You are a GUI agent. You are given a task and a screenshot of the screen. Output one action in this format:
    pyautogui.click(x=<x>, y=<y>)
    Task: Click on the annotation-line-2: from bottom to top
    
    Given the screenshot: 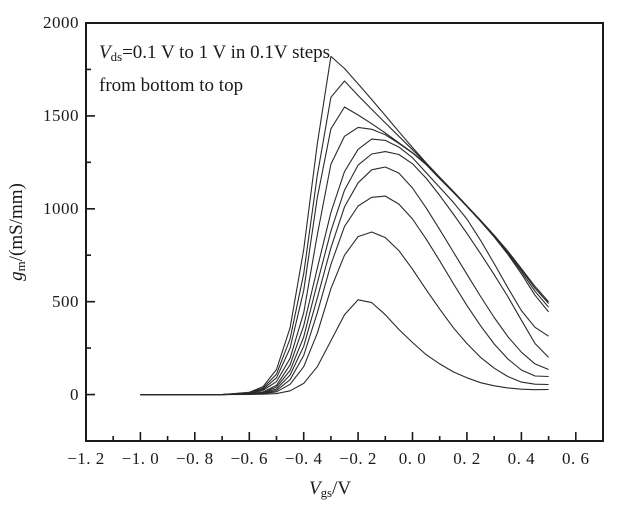 What is the action you would take?
    pyautogui.click(x=171, y=85)
    